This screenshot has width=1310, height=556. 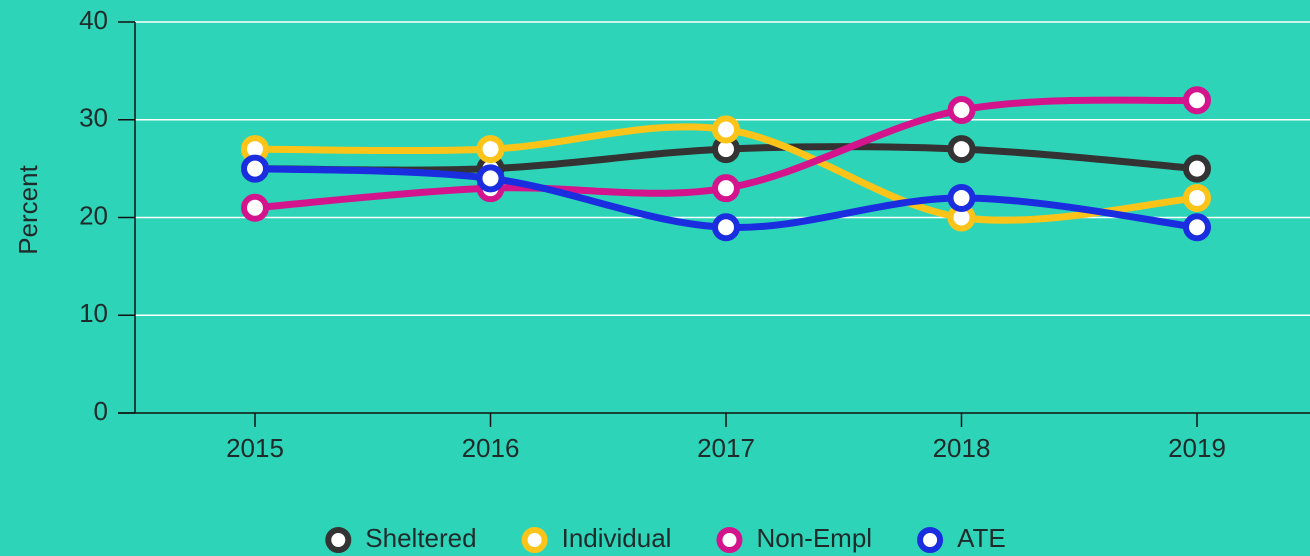 I want to click on legend-label: ATE, so click(x=981, y=538).